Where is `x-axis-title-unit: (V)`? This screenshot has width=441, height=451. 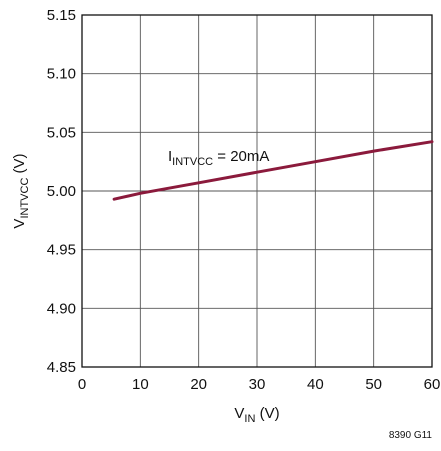 x-axis-title-unit: (V) is located at coordinates (267, 413).